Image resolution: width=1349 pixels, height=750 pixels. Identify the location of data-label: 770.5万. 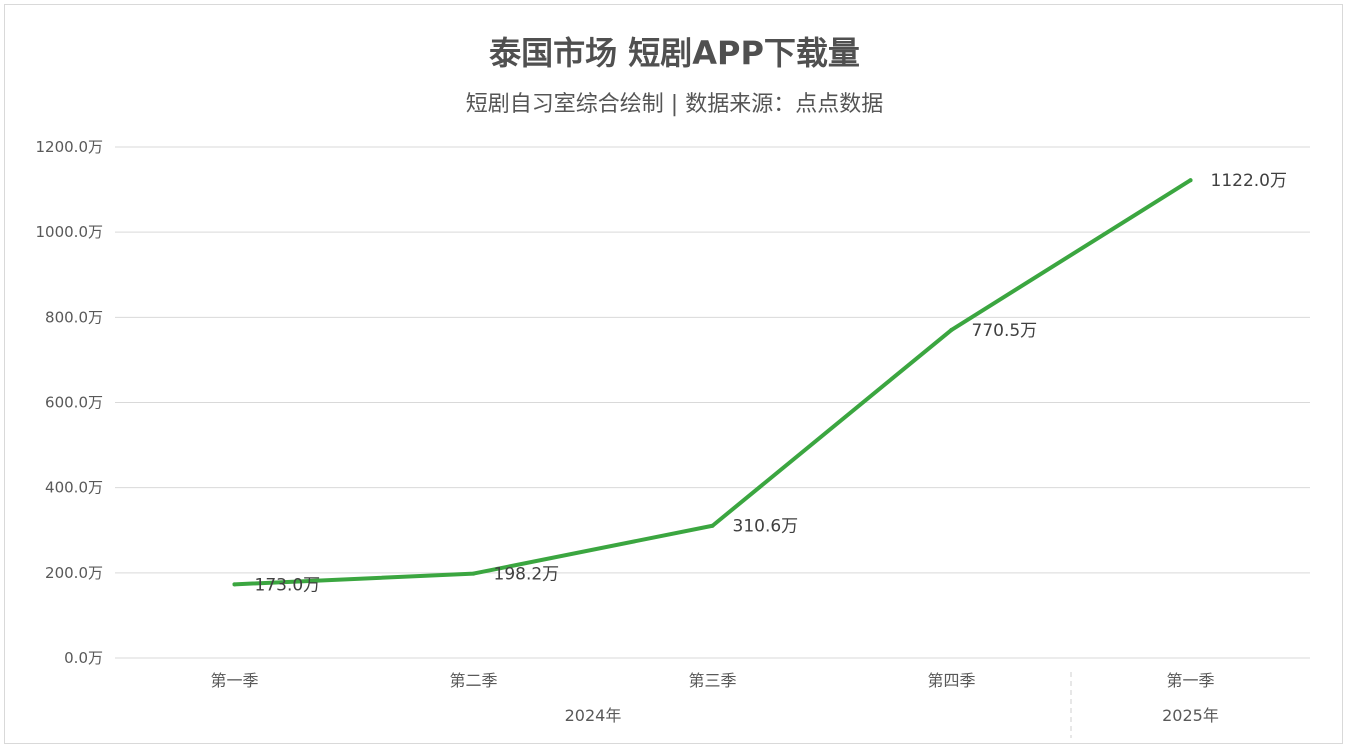
(1005, 331).